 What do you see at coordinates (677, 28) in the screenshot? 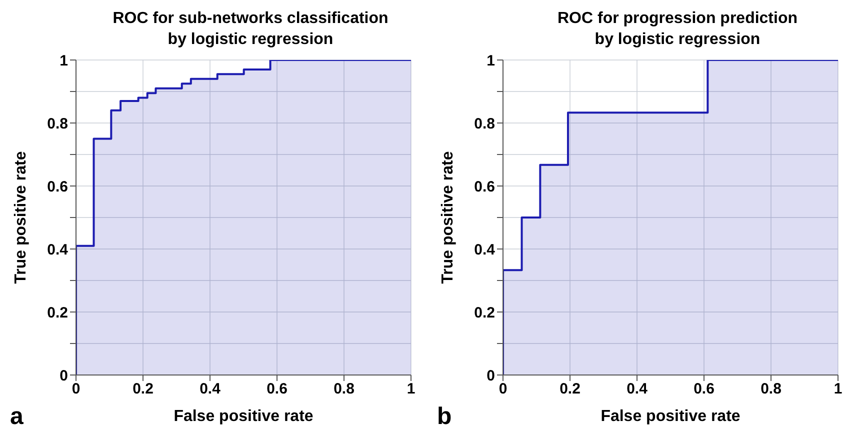
I see `chart-title: ROC for progression prediction by logistic regression` at bounding box center [677, 28].